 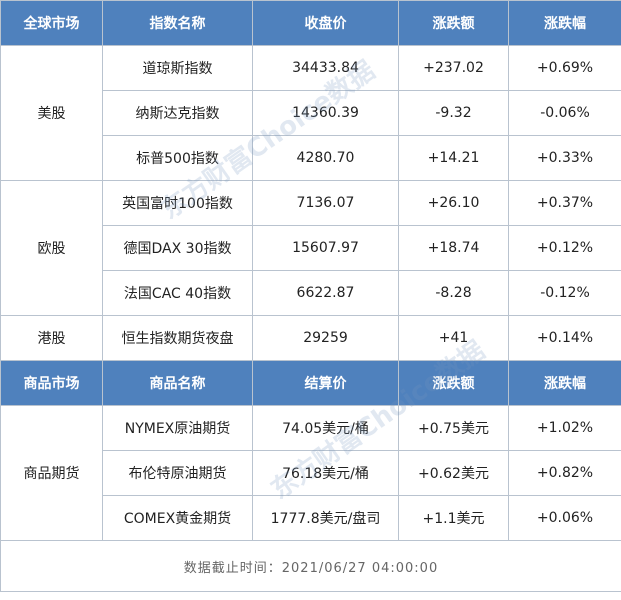 I want to click on change-amount: +237.02, so click(x=453, y=68).